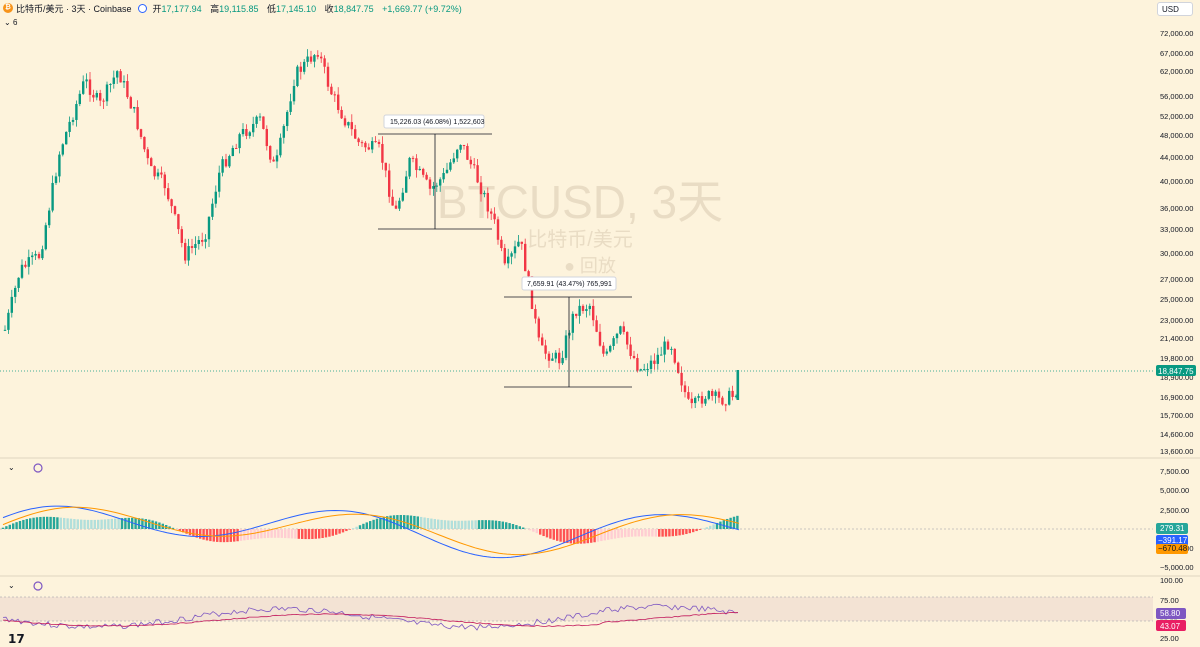  Describe the element at coordinates (1170, 626) in the screenshot. I see `rsi-ma-value: 43.07` at that location.